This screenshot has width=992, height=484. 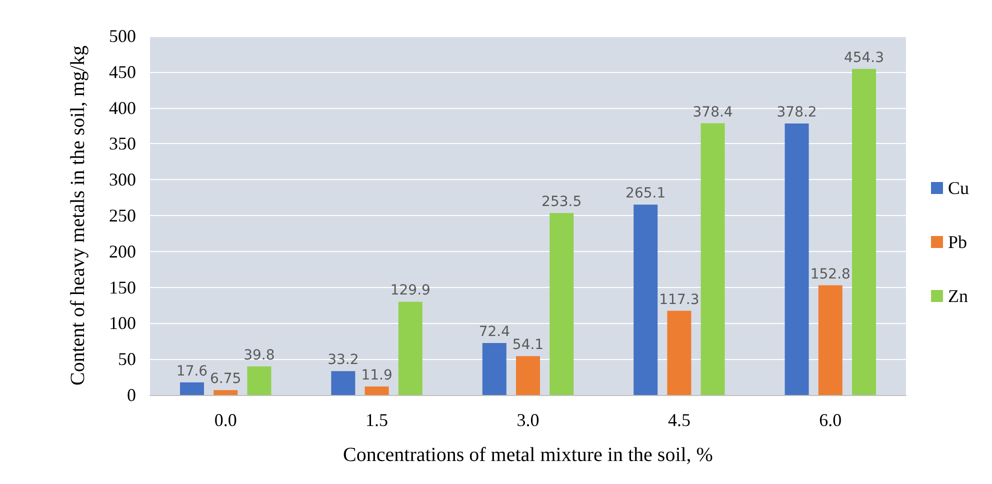 I want to click on data-label: 33.2, so click(x=343, y=360).